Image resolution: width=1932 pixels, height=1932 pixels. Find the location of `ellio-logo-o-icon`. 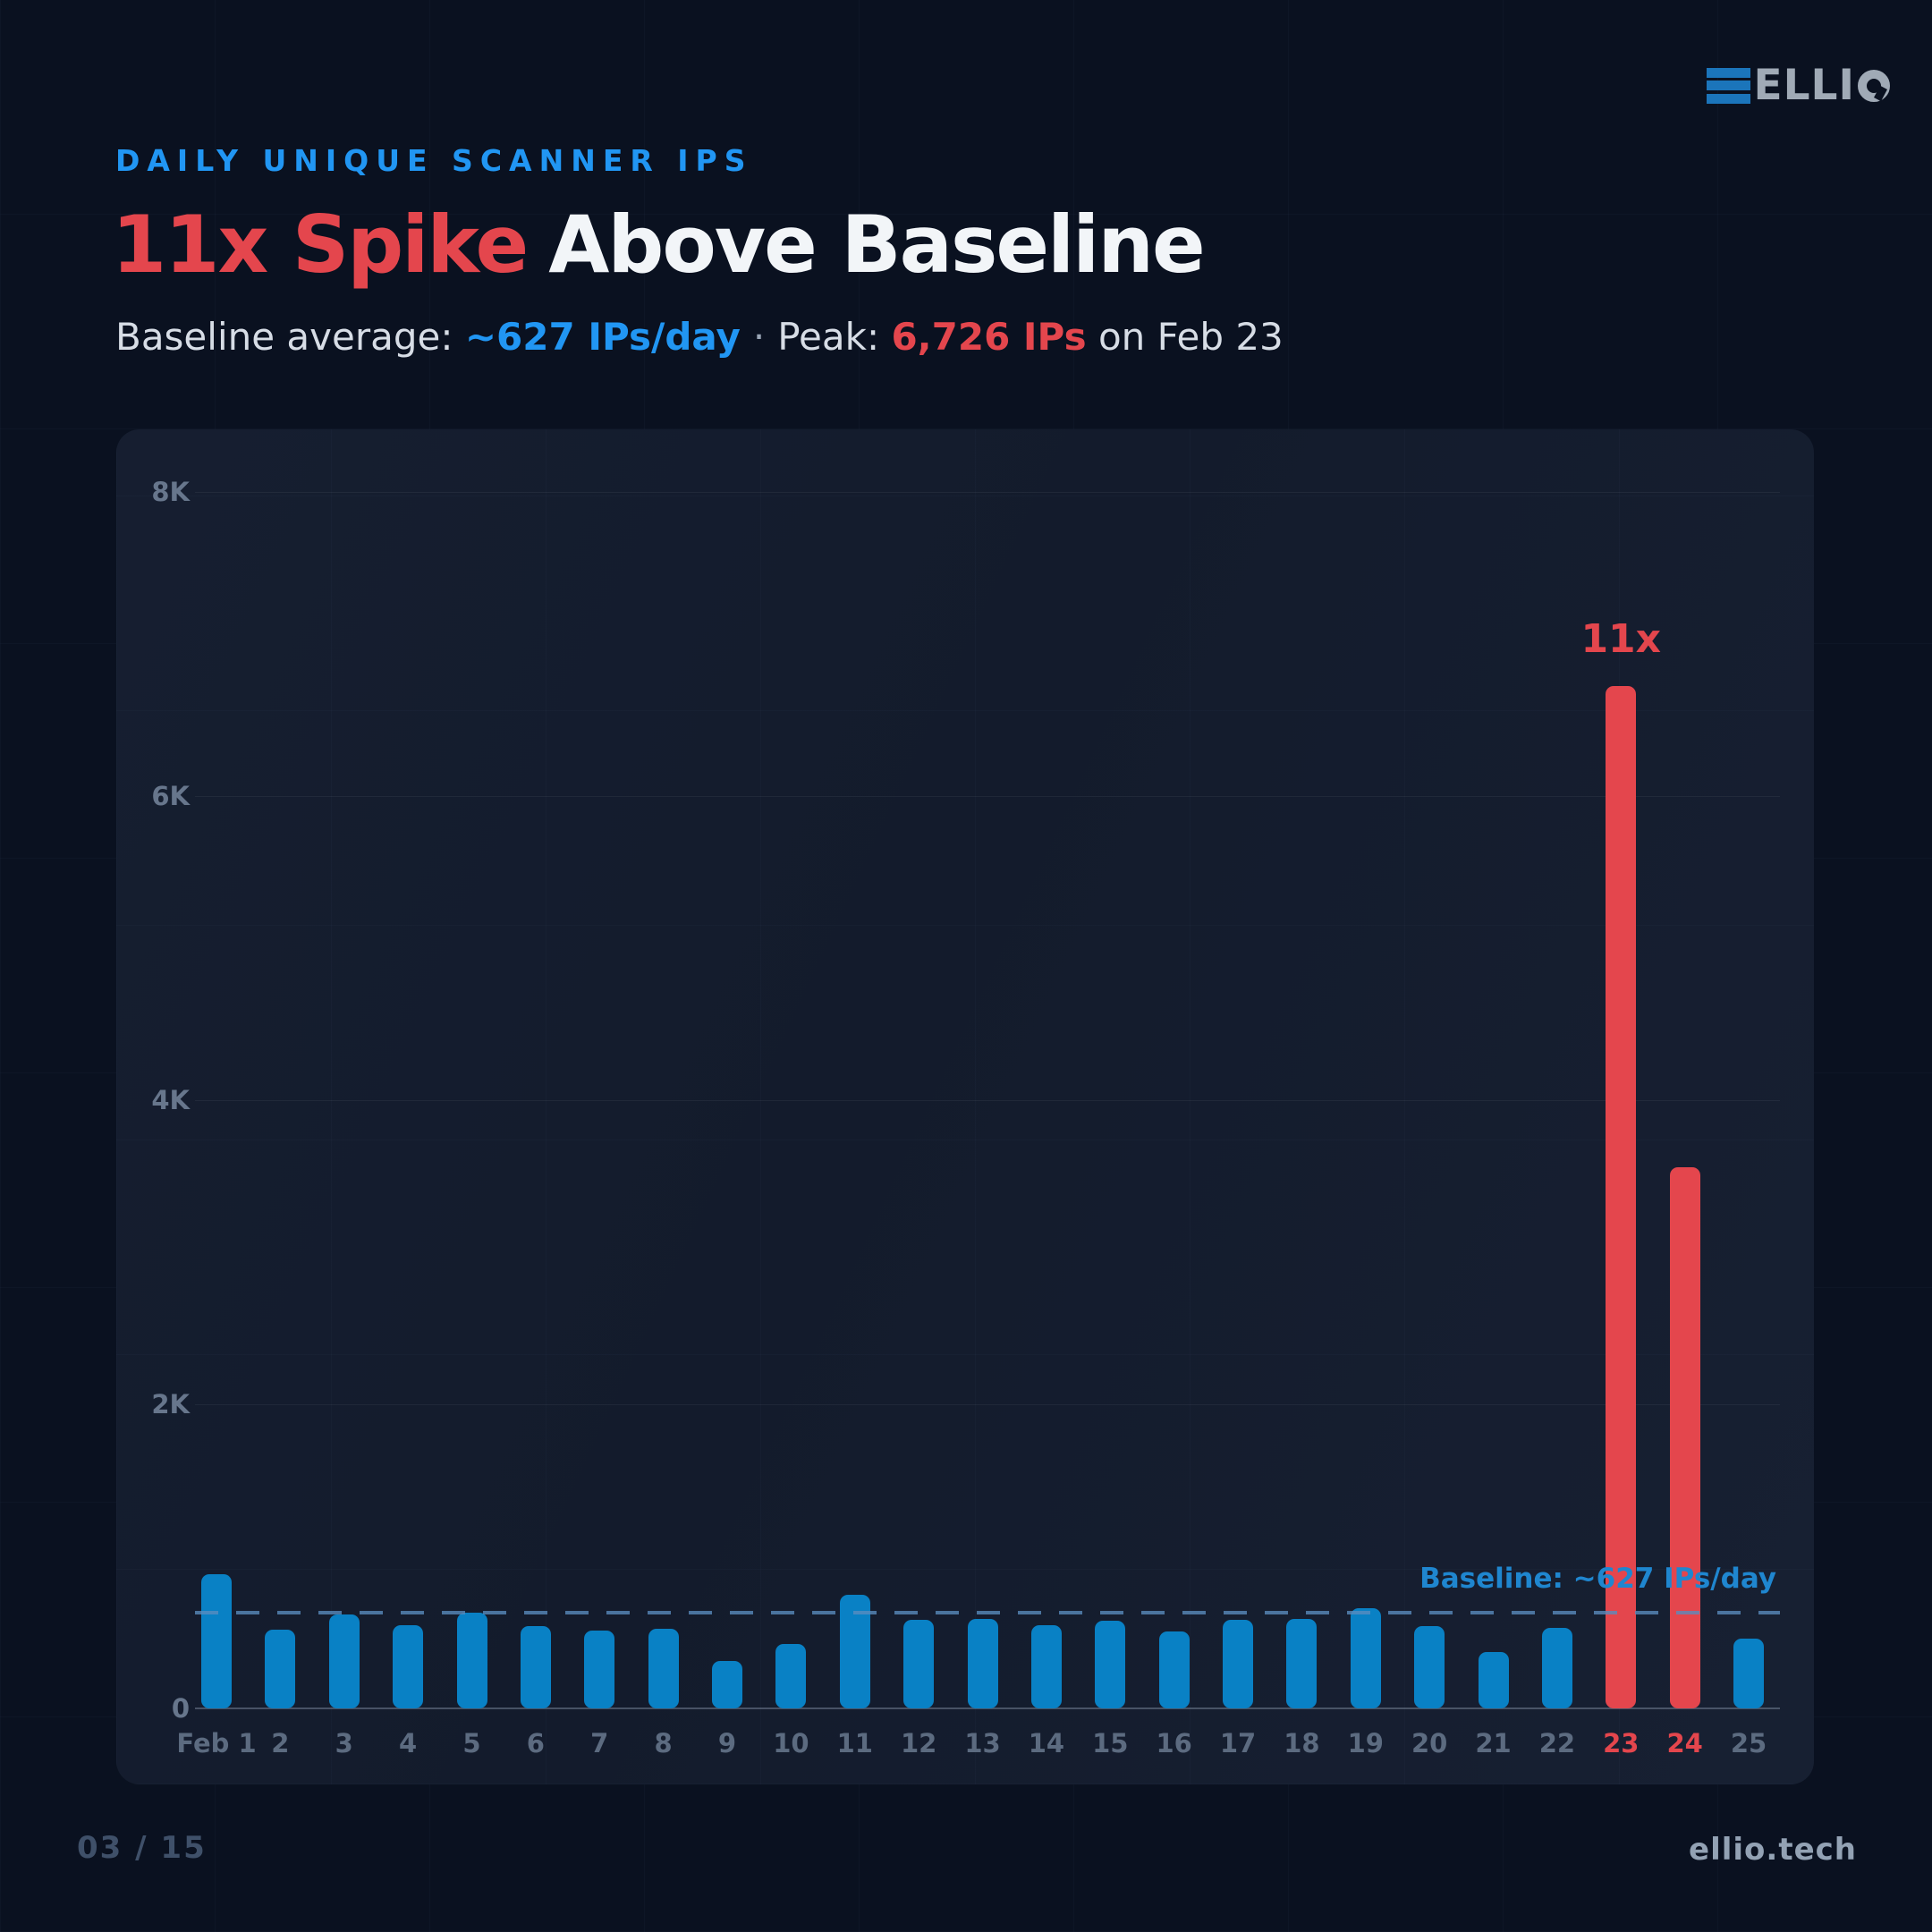

ellio-logo-o-icon is located at coordinates (1874, 85).